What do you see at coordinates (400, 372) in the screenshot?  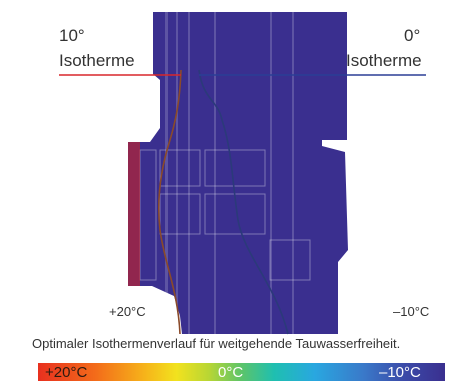 I see `scale-label-cold: –10°C` at bounding box center [400, 372].